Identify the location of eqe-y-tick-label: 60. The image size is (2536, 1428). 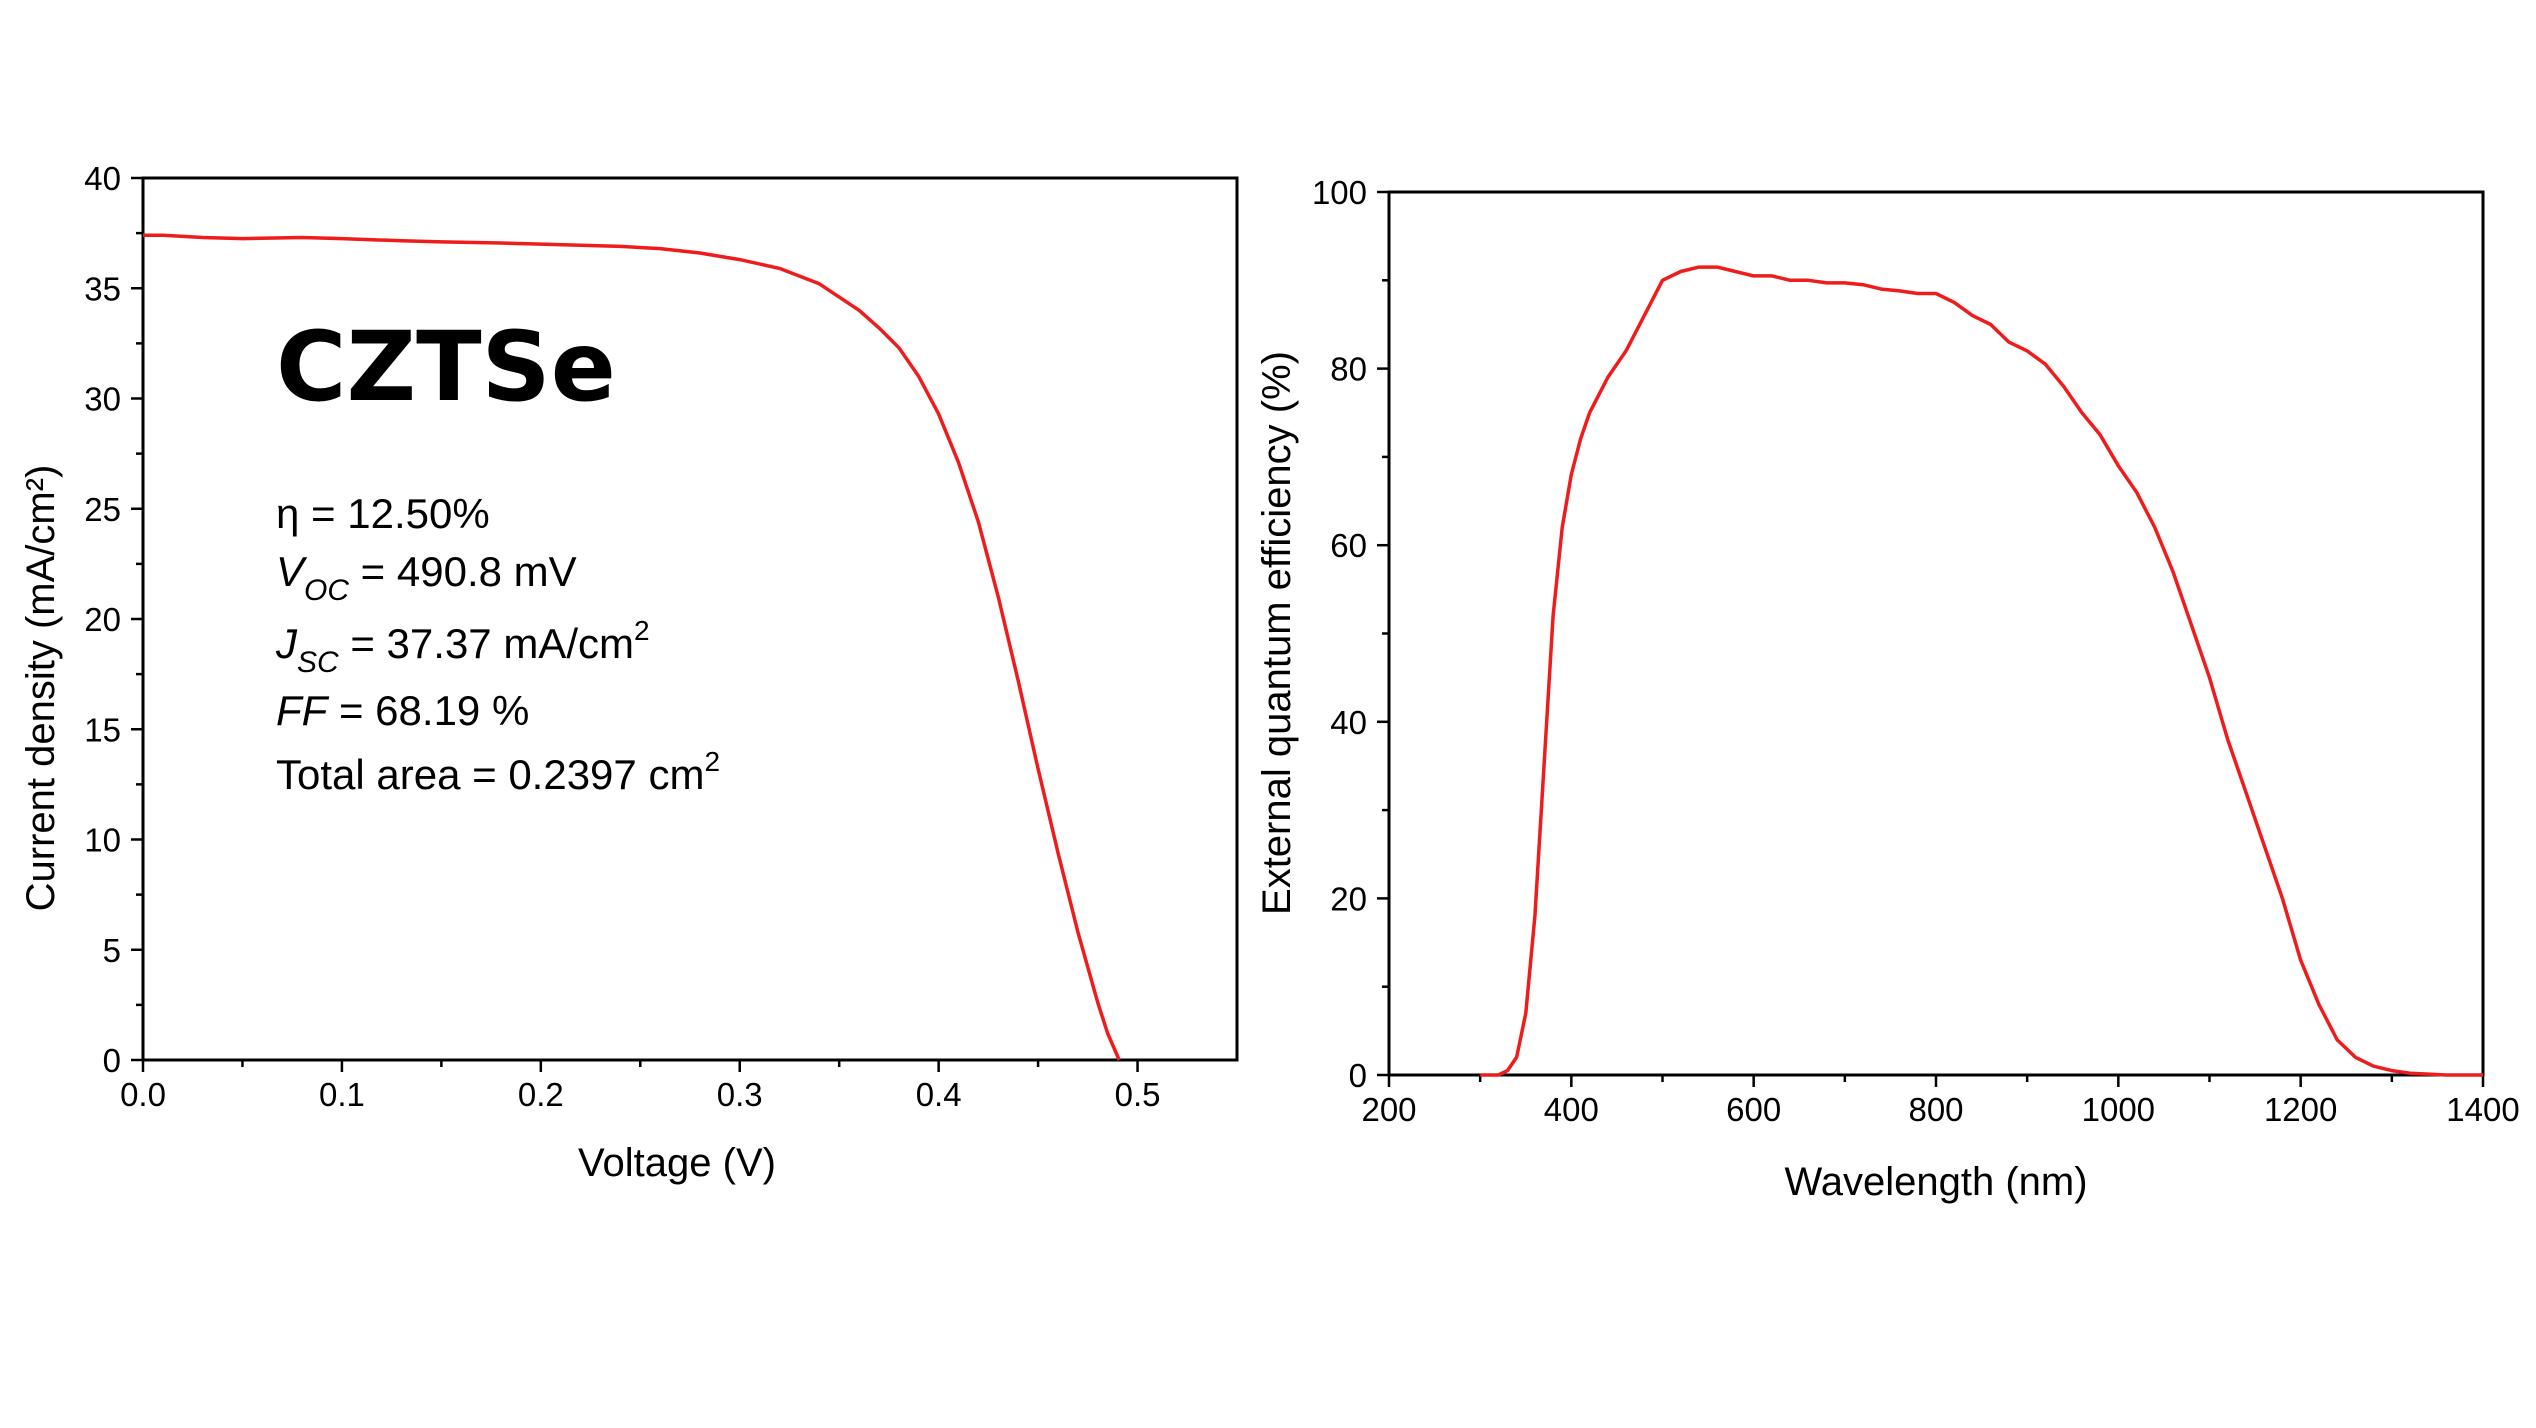
(1348, 545).